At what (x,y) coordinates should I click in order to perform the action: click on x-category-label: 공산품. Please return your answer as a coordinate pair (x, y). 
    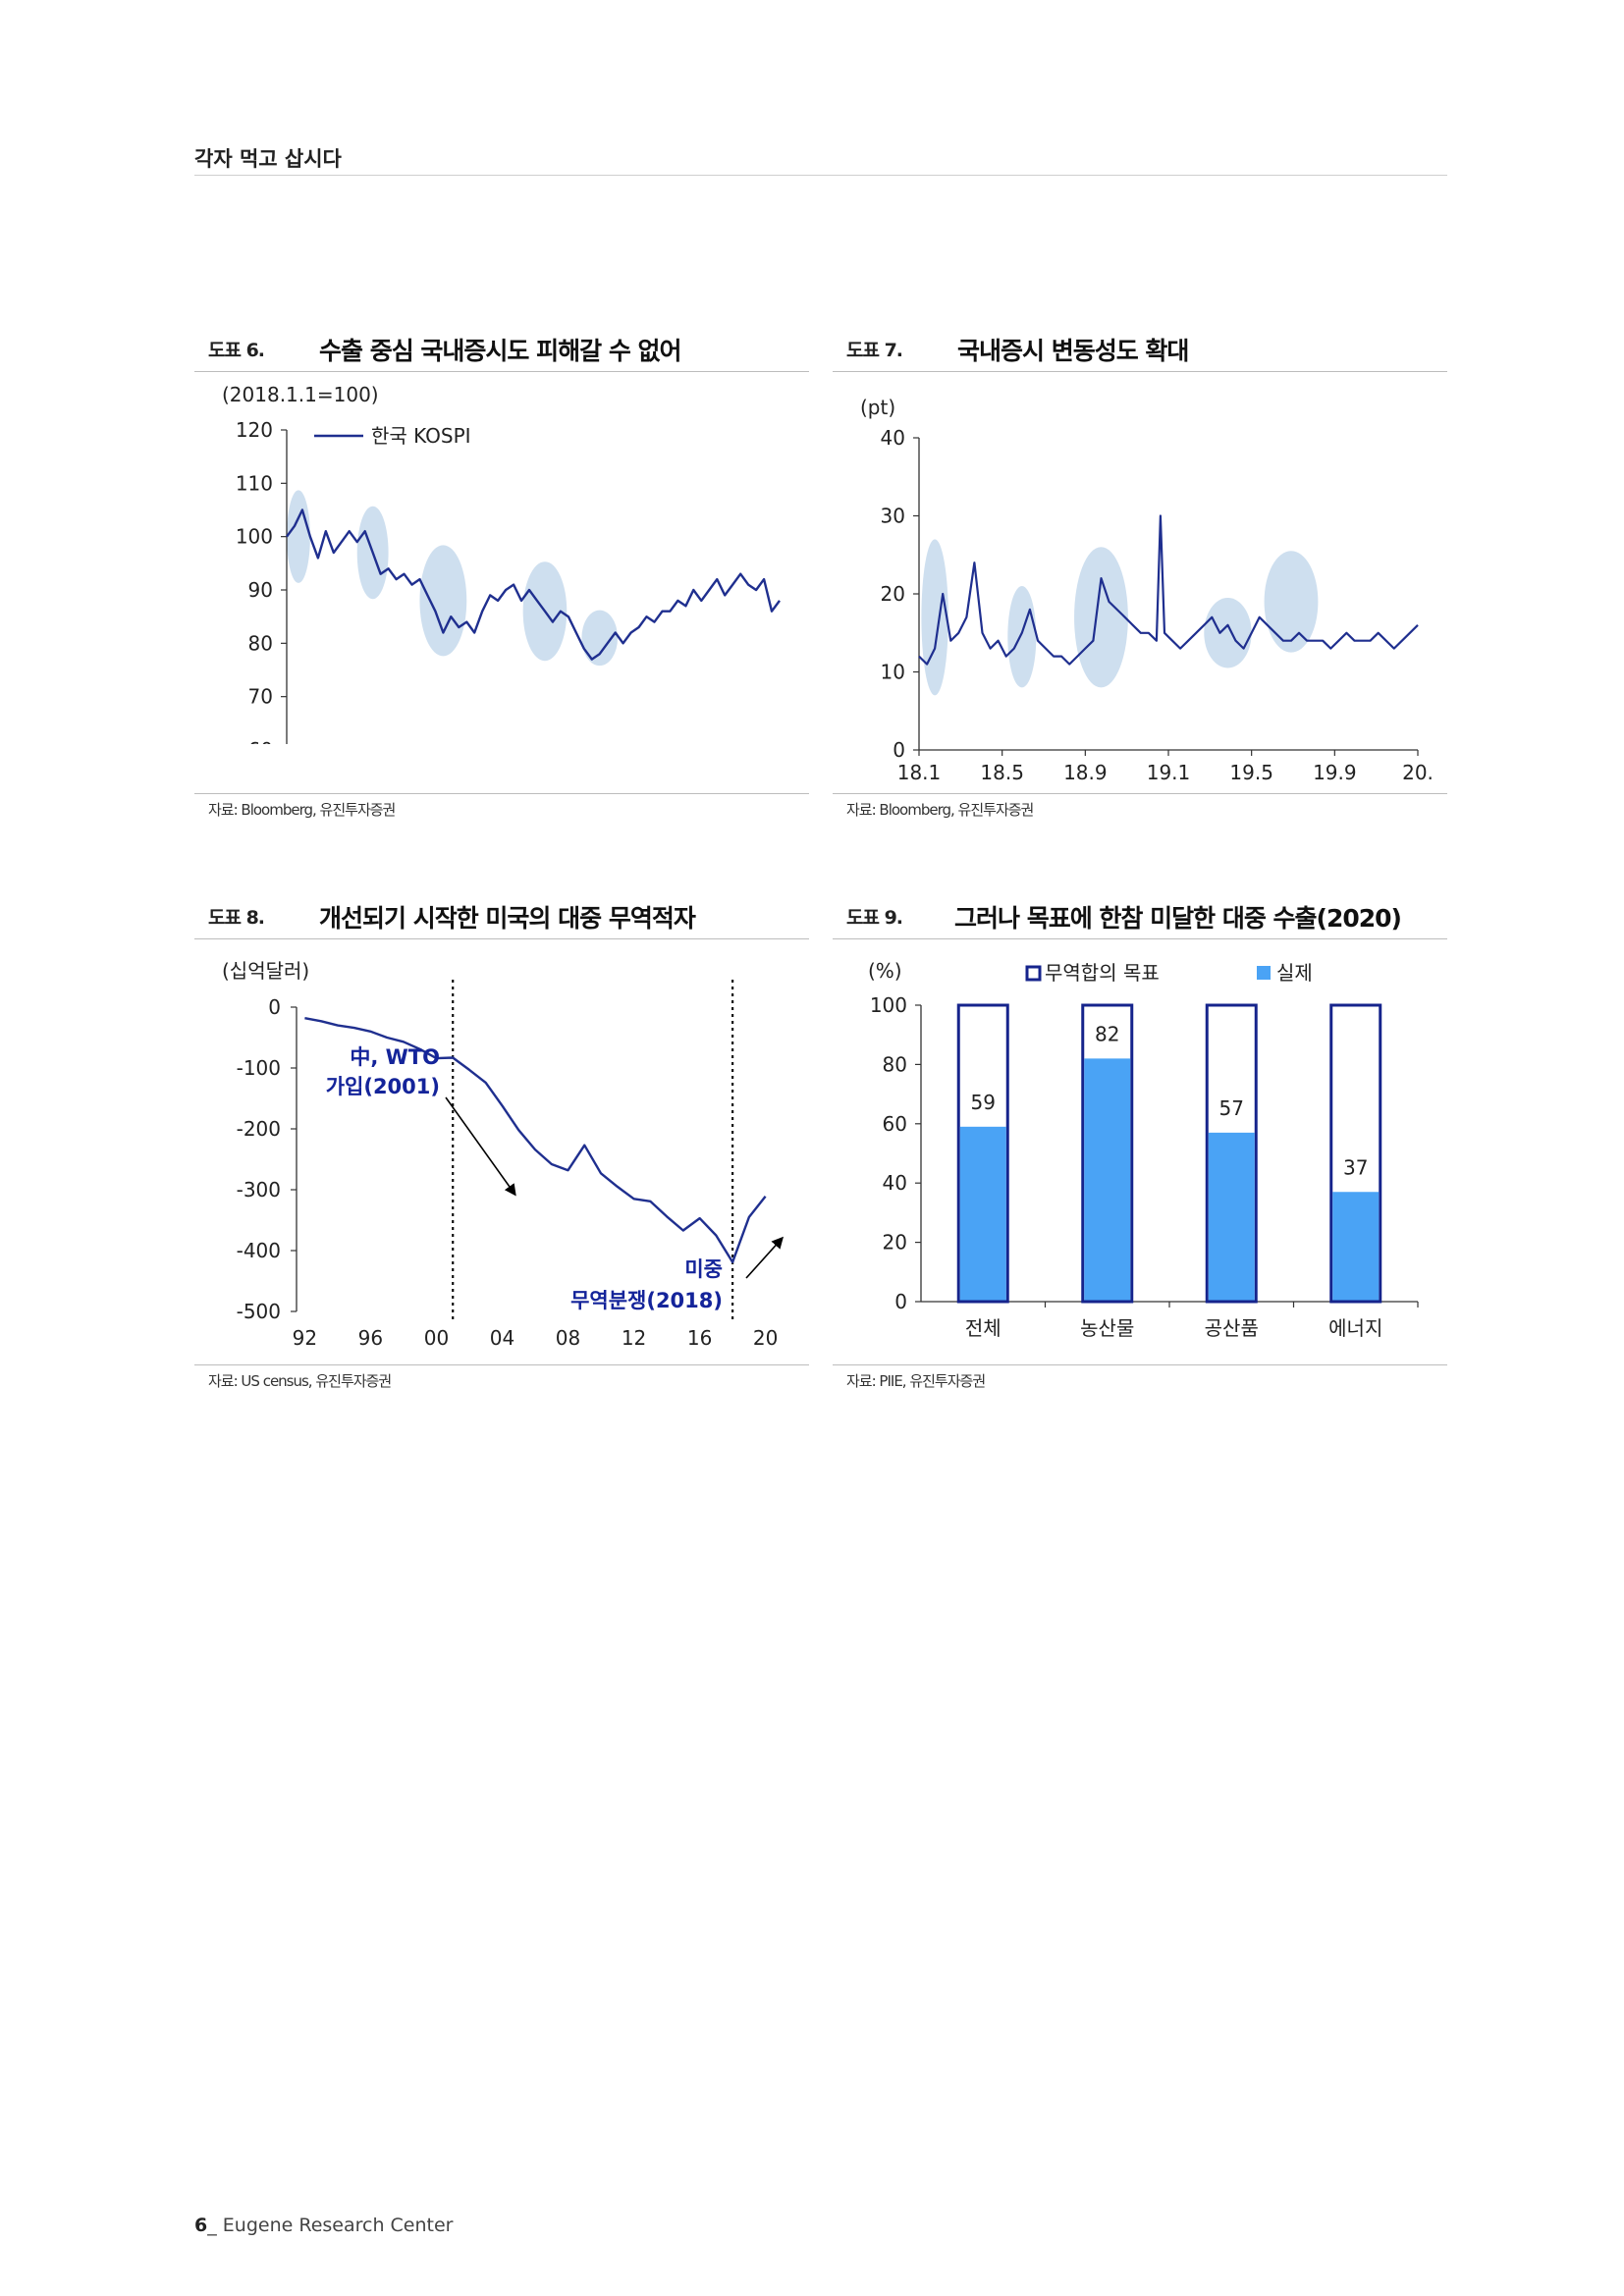
    Looking at the image, I should click on (1232, 1328).